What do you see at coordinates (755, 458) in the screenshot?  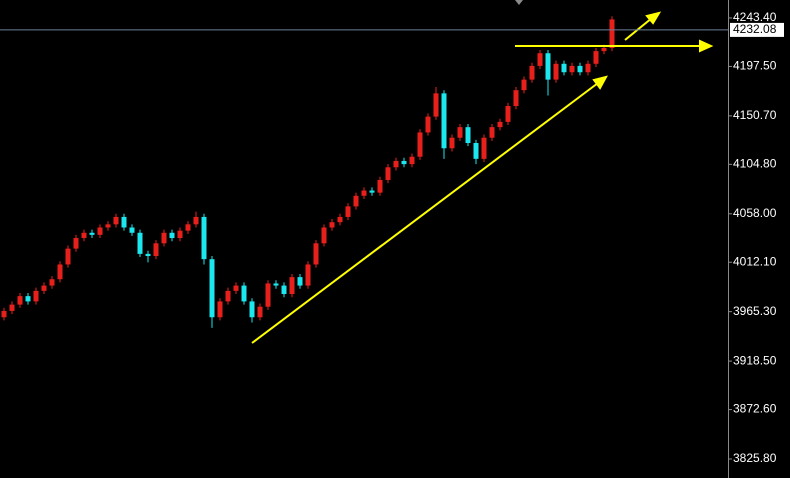 I see `y-tick-label: 3825.80` at bounding box center [755, 458].